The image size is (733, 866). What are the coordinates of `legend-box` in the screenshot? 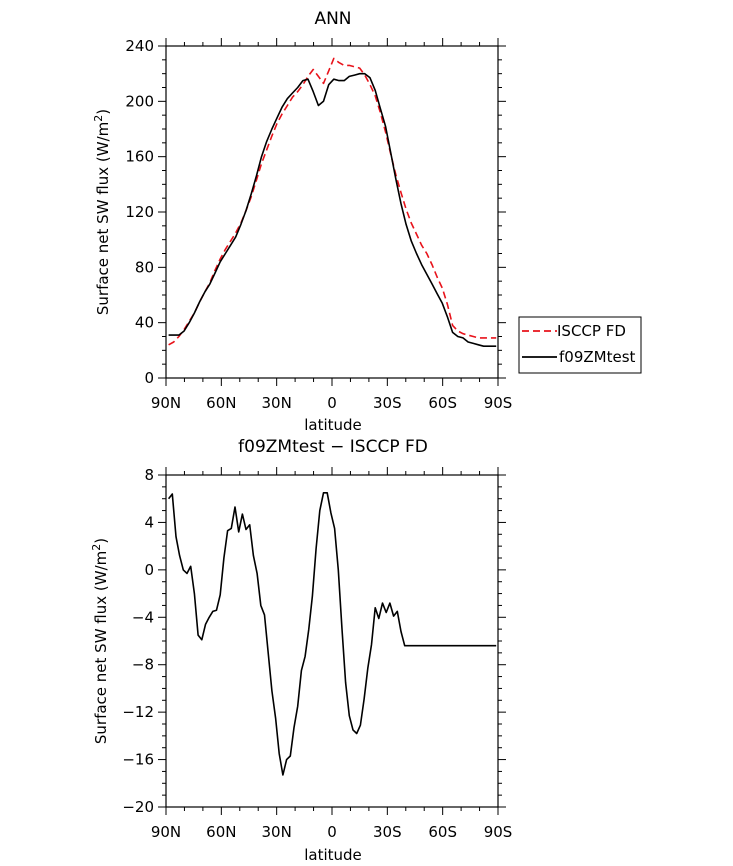 It's located at (580, 345).